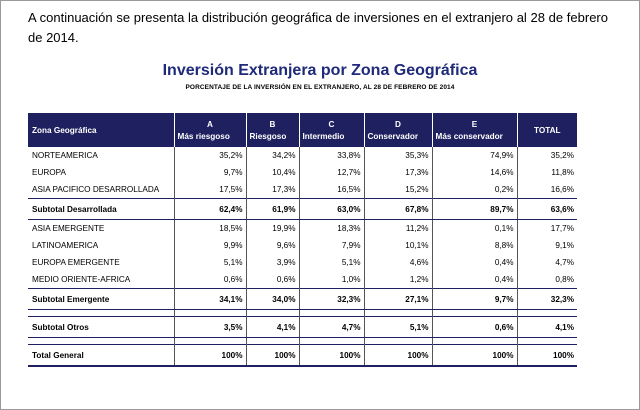 This screenshot has width=640, height=410. What do you see at coordinates (210, 190) in the screenshot?
I see `value-cell: 17,5%` at bounding box center [210, 190].